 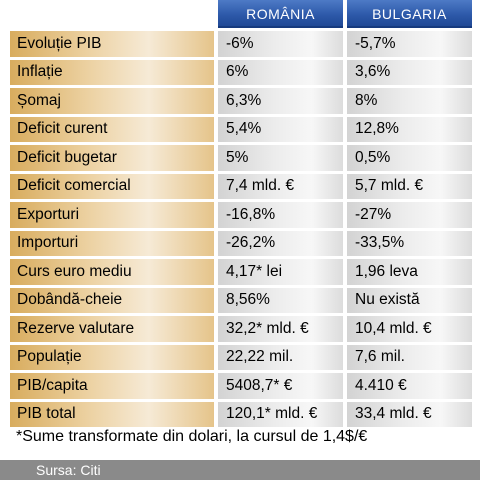 I want to click on table-row: Inflație 6% 3,6%, so click(x=241, y=72).